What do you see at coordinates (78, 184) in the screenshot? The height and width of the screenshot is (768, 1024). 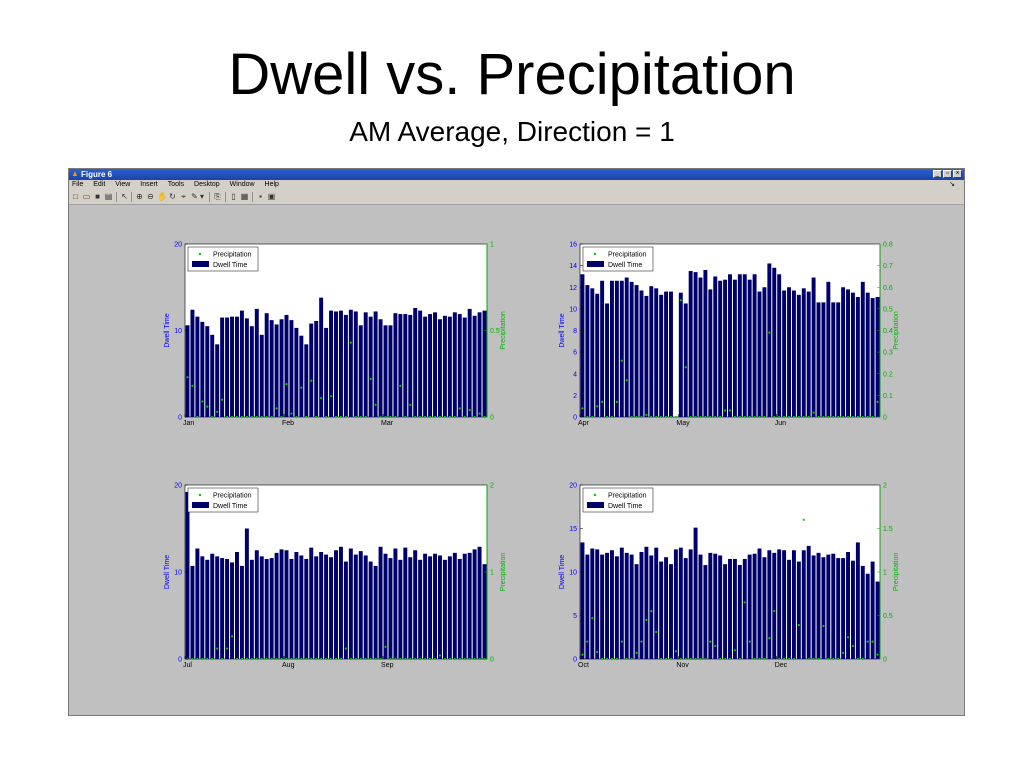 I see `menu-file: File` at bounding box center [78, 184].